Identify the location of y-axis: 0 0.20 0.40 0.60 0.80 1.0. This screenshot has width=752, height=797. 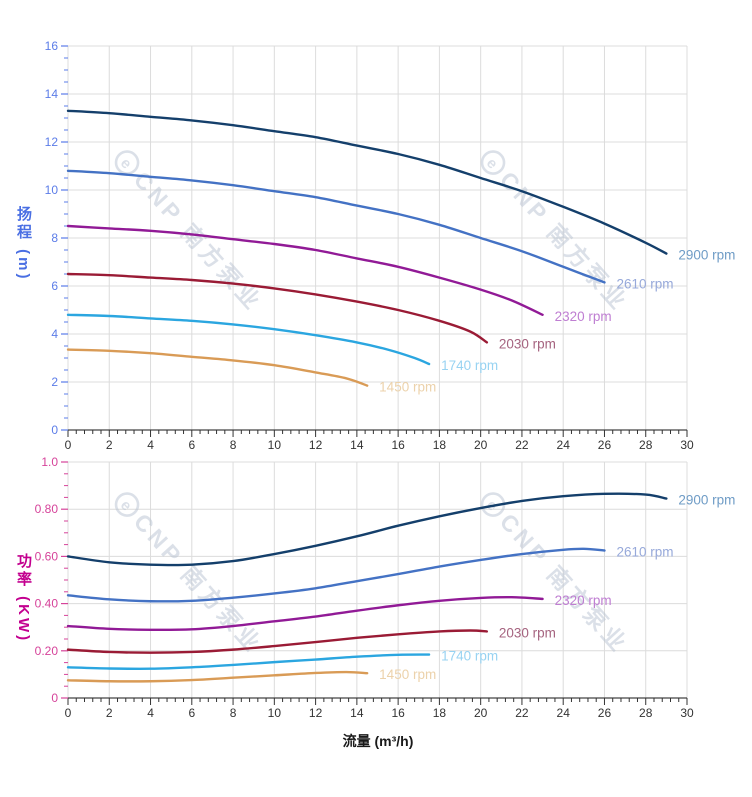
(51, 580).